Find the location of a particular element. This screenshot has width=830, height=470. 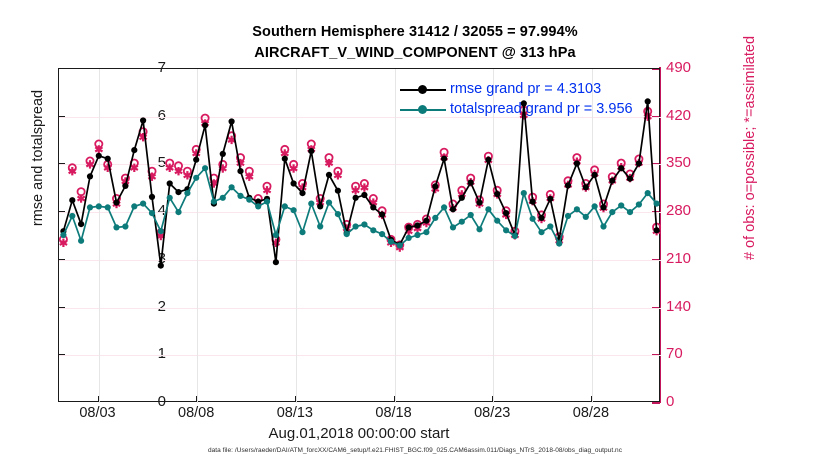

y-tick-label-left: 2 is located at coordinates (161, 306).